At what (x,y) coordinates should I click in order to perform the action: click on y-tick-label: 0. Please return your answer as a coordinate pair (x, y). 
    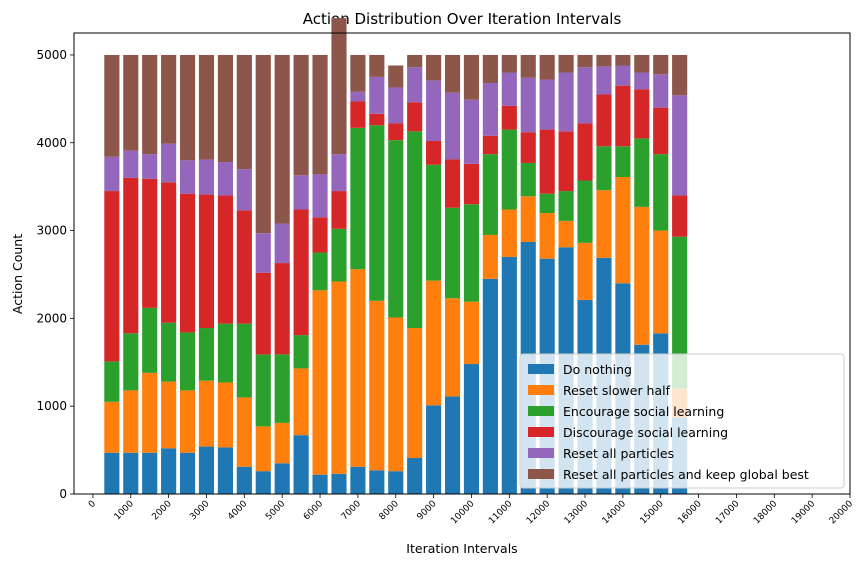
    Looking at the image, I should click on (63, 494).